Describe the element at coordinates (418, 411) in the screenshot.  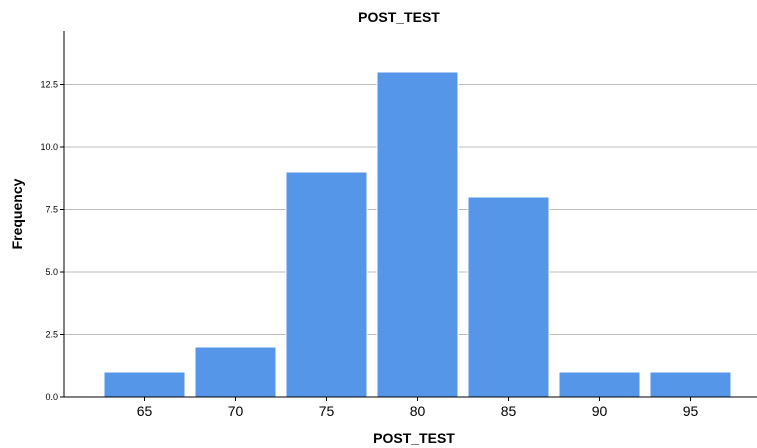
I see `x-tick-label: 80` at that location.